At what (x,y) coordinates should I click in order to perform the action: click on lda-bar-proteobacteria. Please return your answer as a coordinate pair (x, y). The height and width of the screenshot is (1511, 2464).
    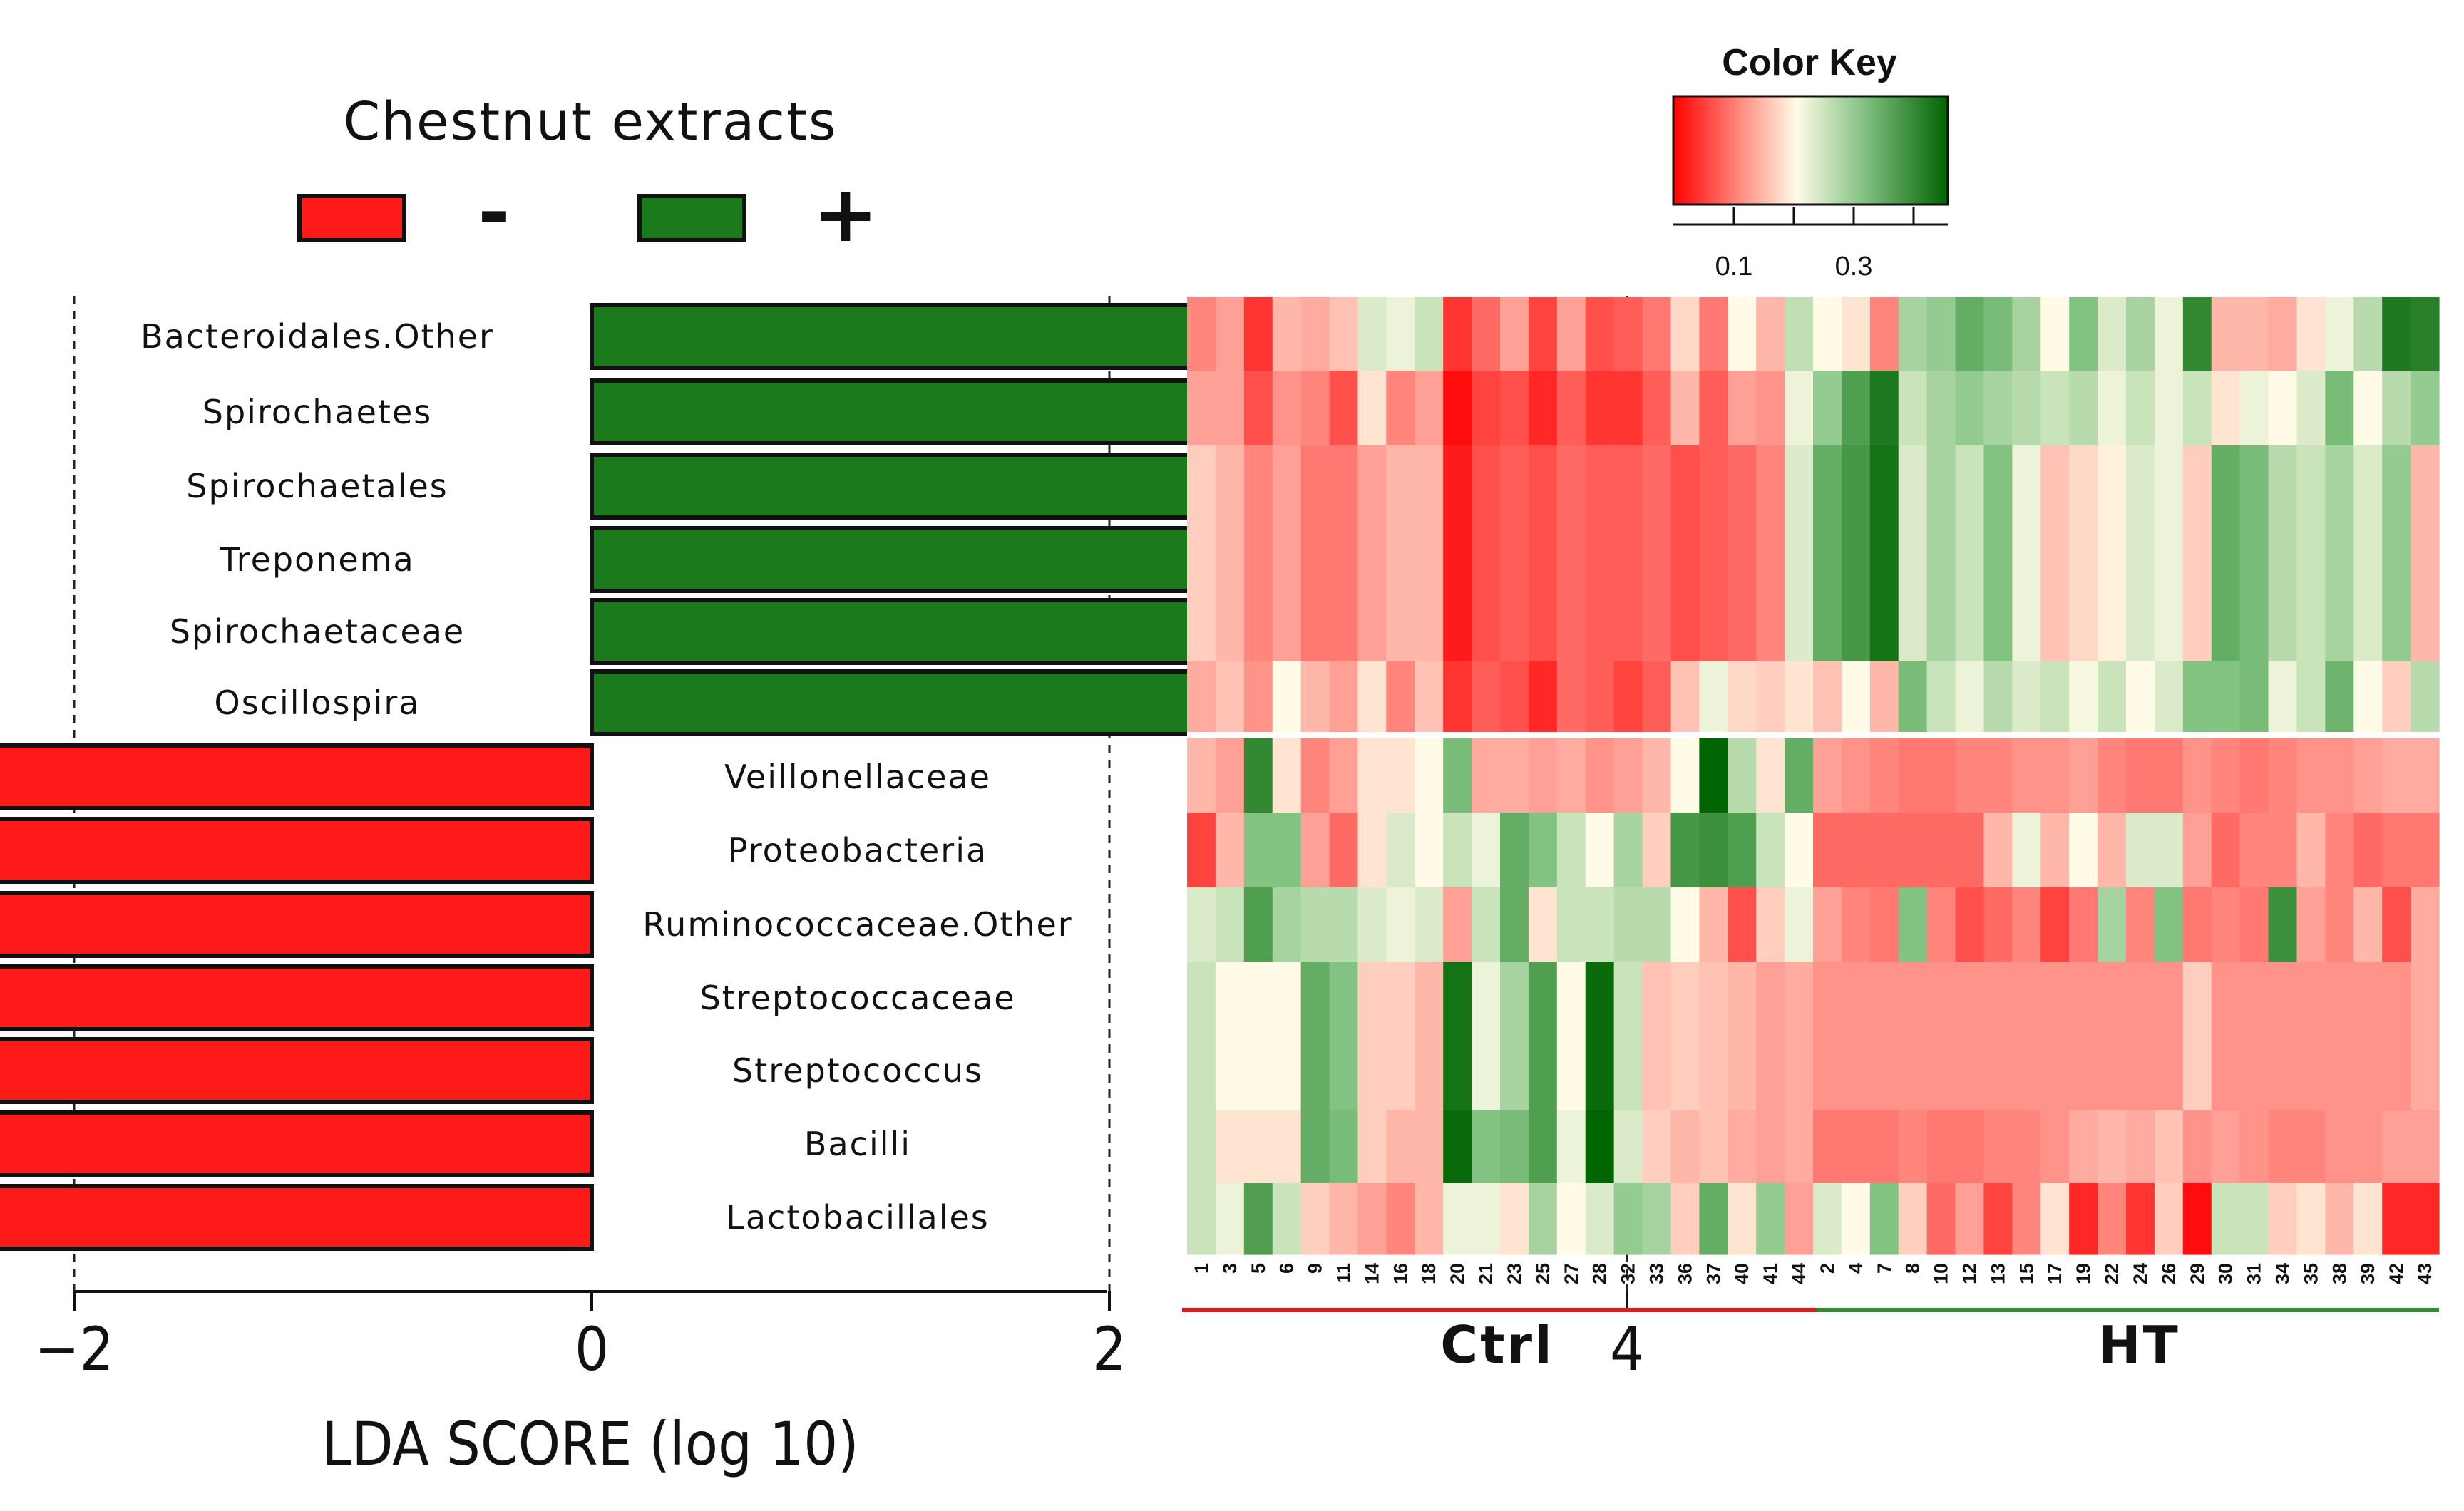
    Looking at the image, I should click on (297, 850).